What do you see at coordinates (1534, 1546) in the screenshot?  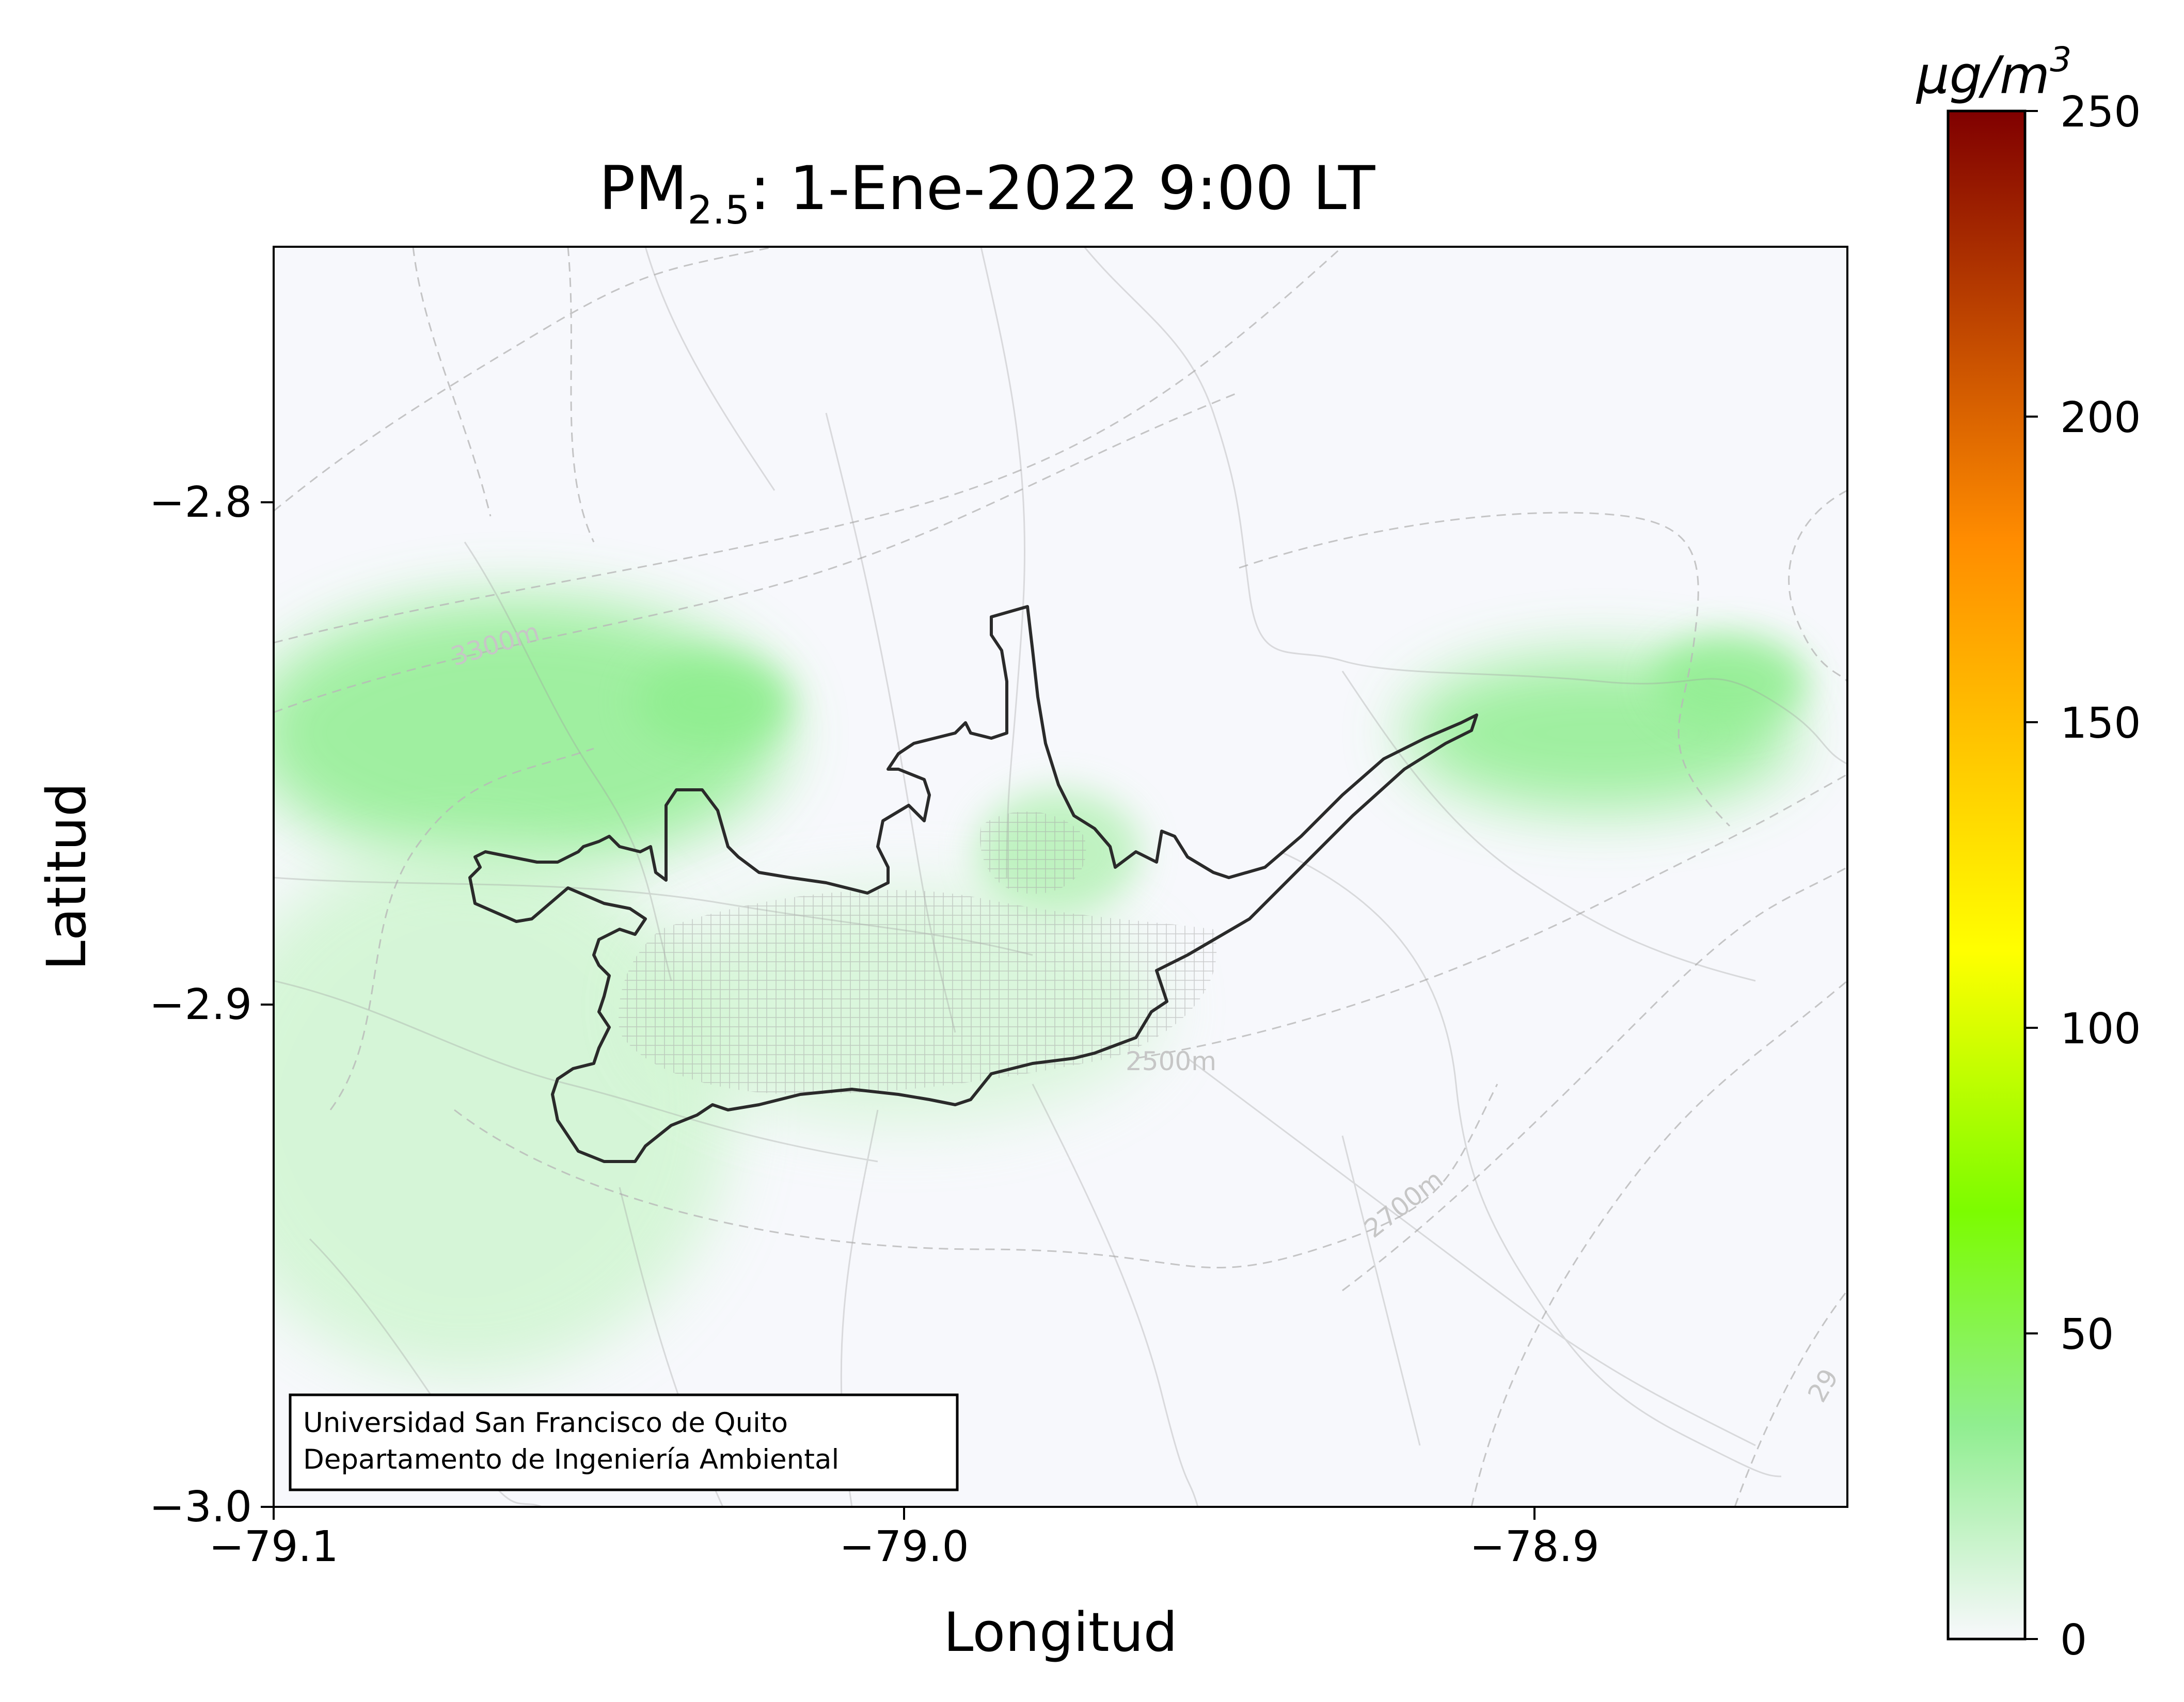 I see `x-tick-label: −78.9` at bounding box center [1534, 1546].